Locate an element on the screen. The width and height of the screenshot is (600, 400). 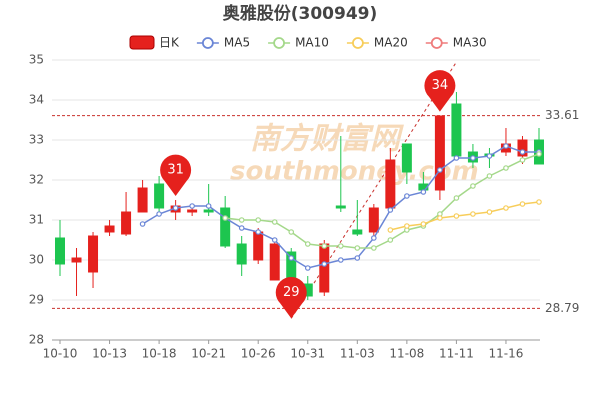
x-tick-label: 10-10 is located at coordinates (60, 354).